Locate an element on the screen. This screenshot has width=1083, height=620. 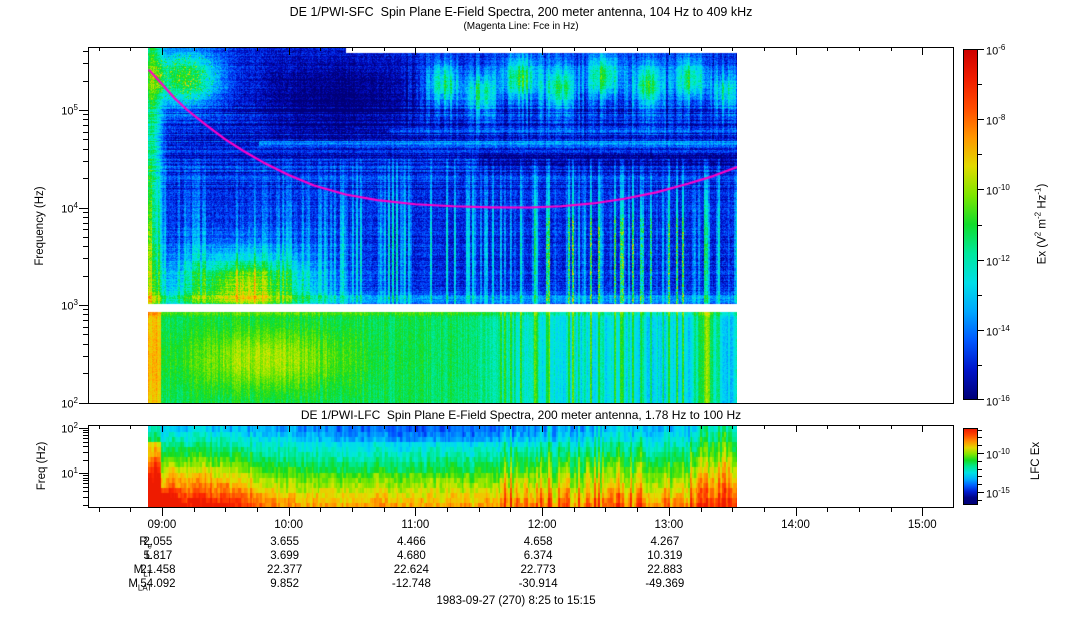
ephemeris-value: -12.748 is located at coordinates (411, 584).